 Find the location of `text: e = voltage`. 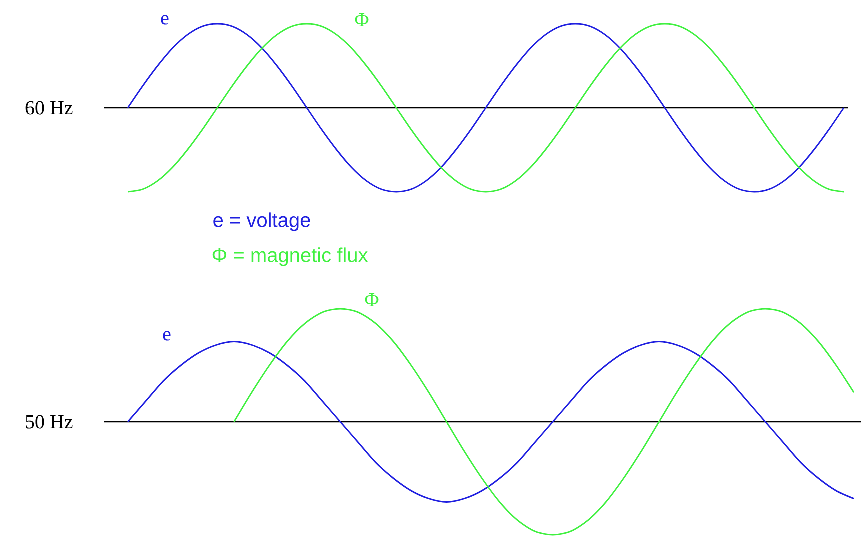

text: e = voltage is located at coordinates (262, 222).